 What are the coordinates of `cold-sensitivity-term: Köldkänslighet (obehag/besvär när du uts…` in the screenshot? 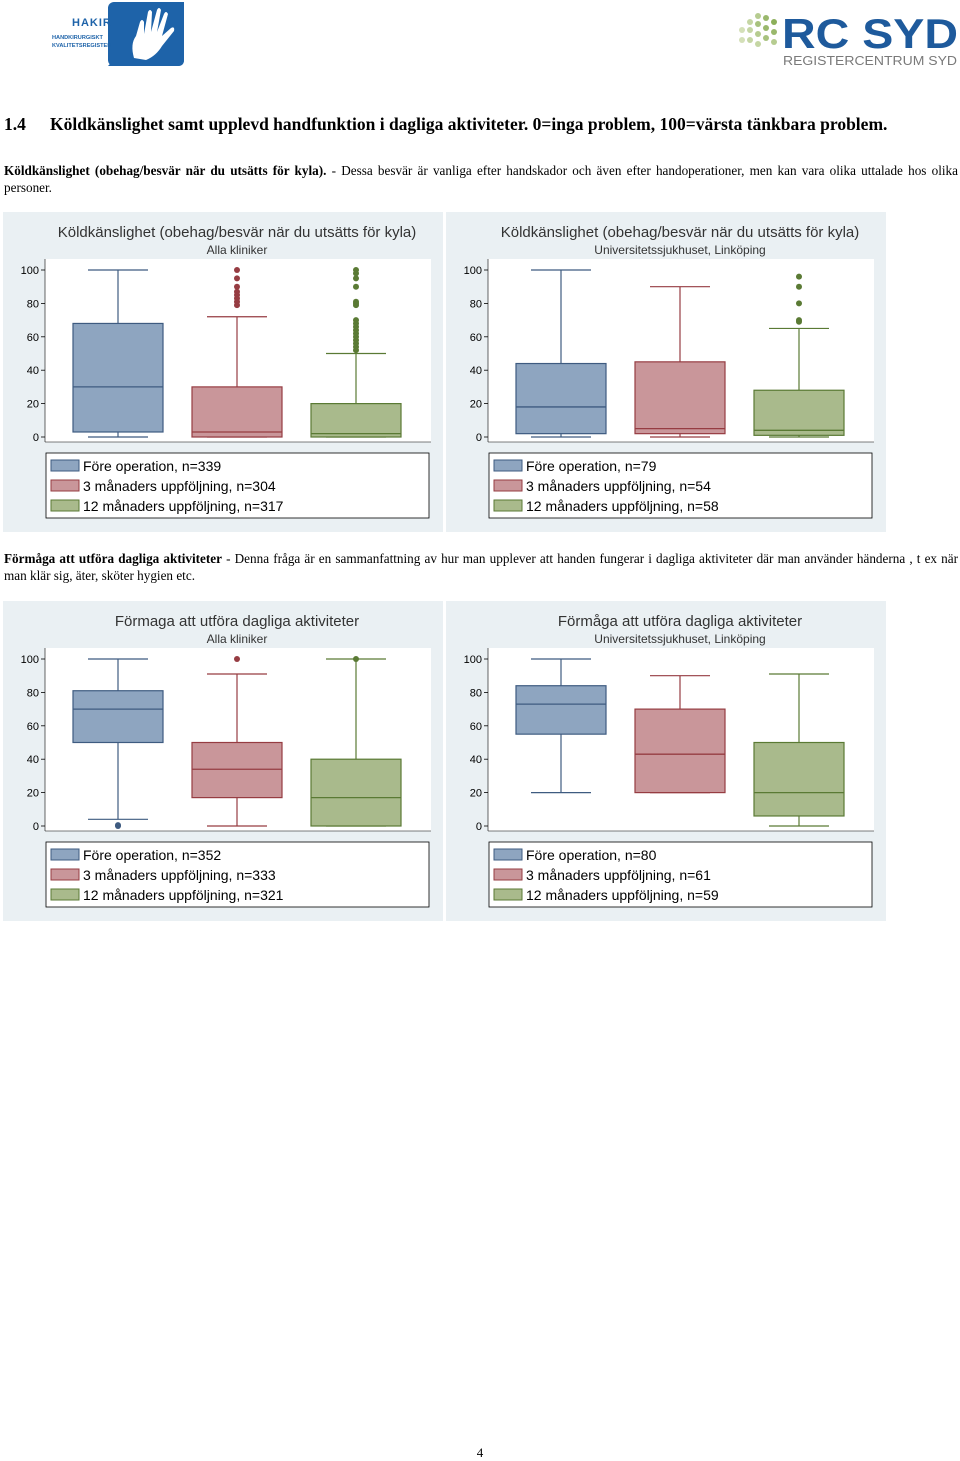 It's located at (165, 170).